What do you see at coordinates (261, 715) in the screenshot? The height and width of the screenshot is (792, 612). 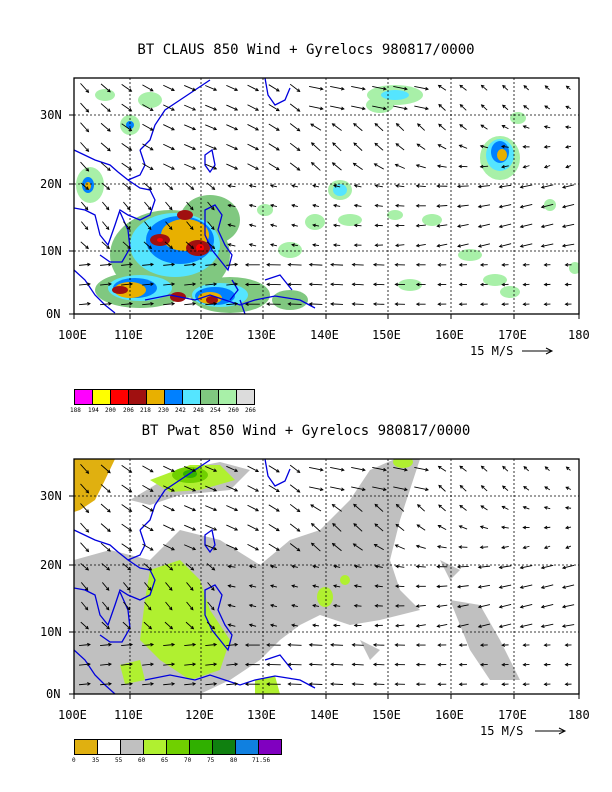 I see `panel2-lon-label: 130E` at bounding box center [261, 715].